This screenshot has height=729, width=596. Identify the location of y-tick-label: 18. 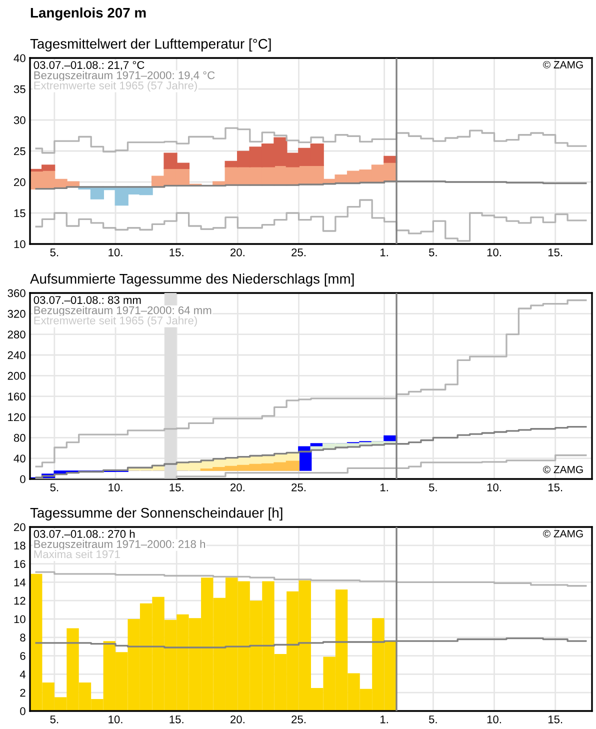
(20, 546).